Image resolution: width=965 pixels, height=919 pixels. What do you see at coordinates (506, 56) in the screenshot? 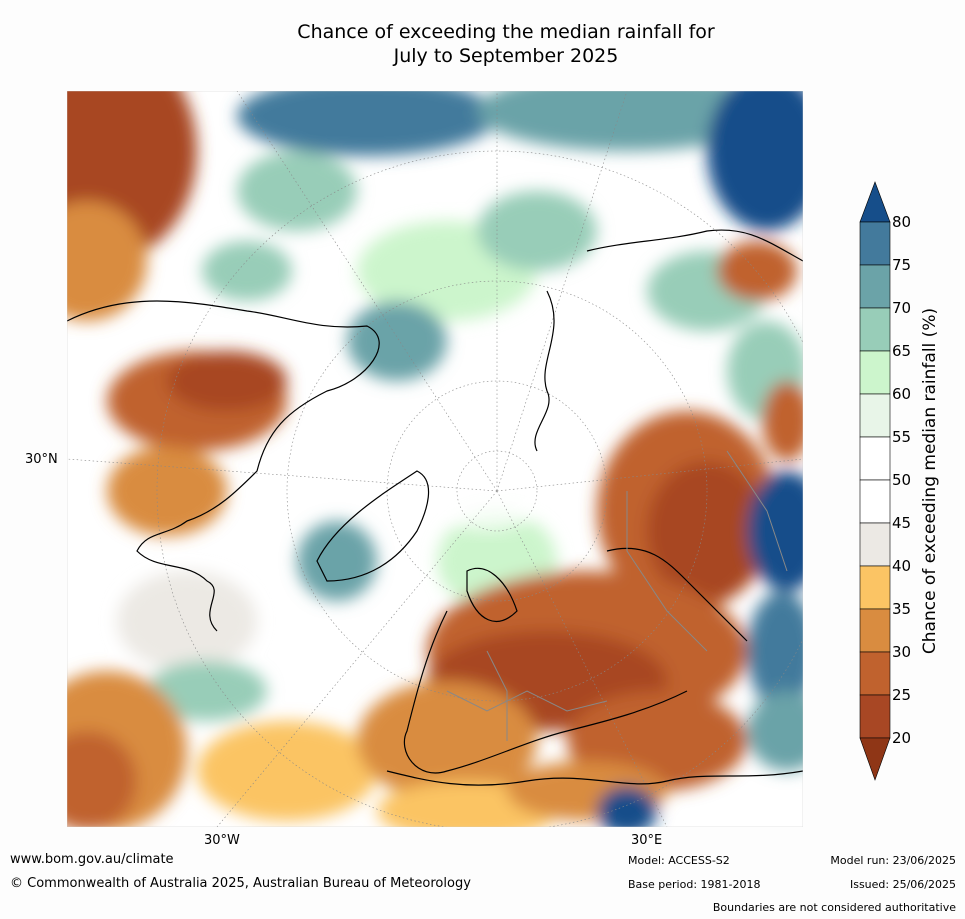
I see `title-line-2: July to September 2025` at bounding box center [506, 56].